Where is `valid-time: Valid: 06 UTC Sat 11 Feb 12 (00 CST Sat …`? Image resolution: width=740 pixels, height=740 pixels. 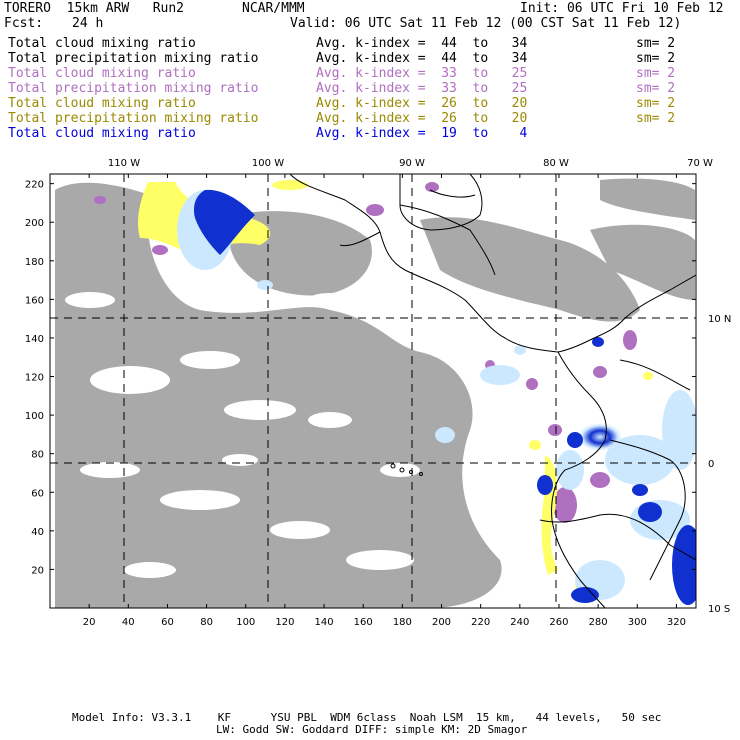
valid-time: Valid: 06 UTC Sat 11 Feb 12 (00 CST Sat … is located at coordinates (486, 23).